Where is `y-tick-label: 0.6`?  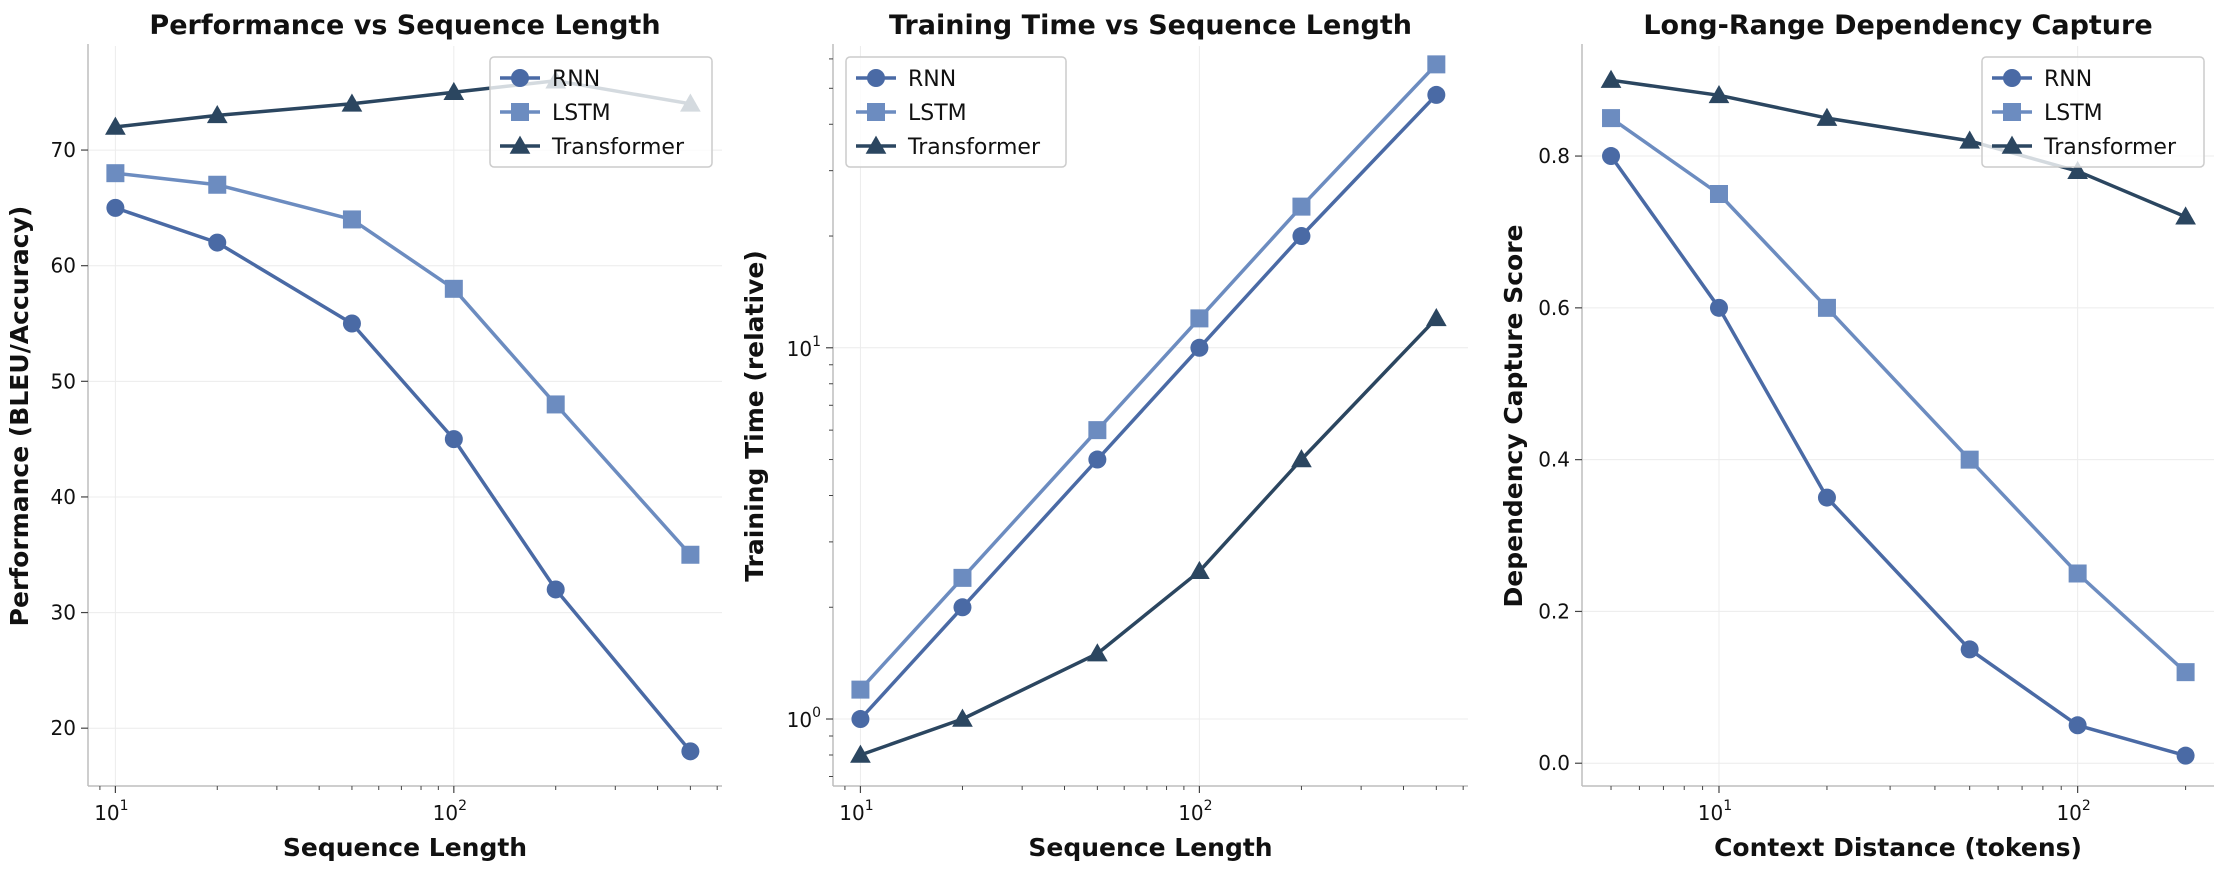 y-tick-label: 0.6 is located at coordinates (1554, 308).